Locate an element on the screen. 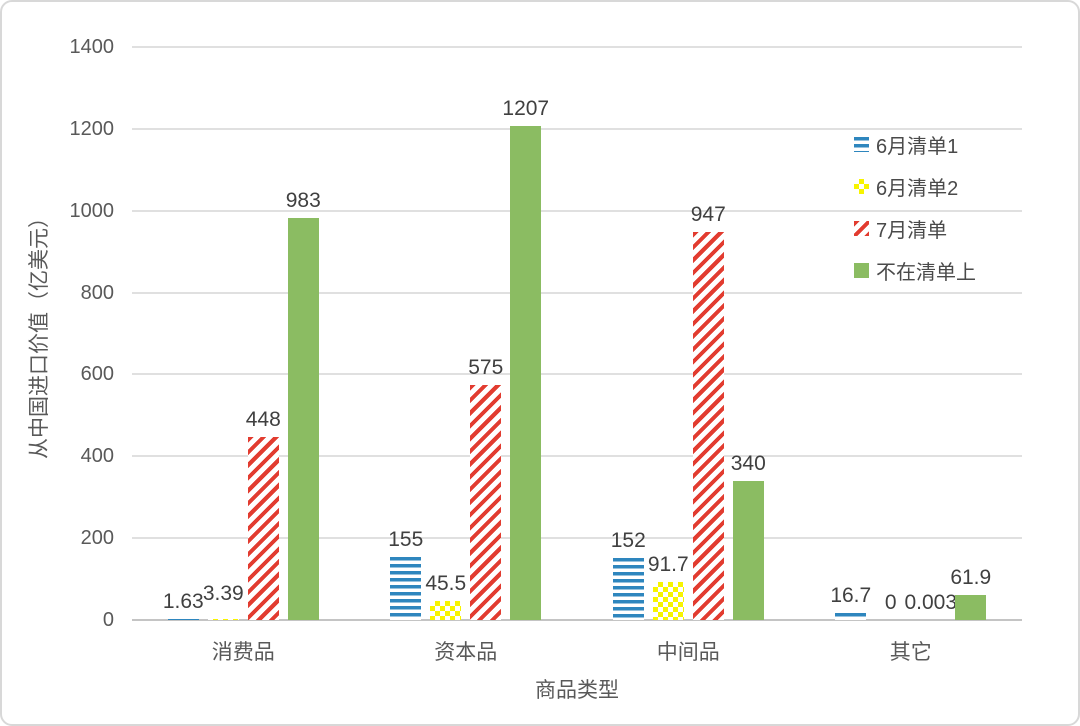 The image size is (1080, 726). bar-6月清单1-其它 is located at coordinates (851, 616).